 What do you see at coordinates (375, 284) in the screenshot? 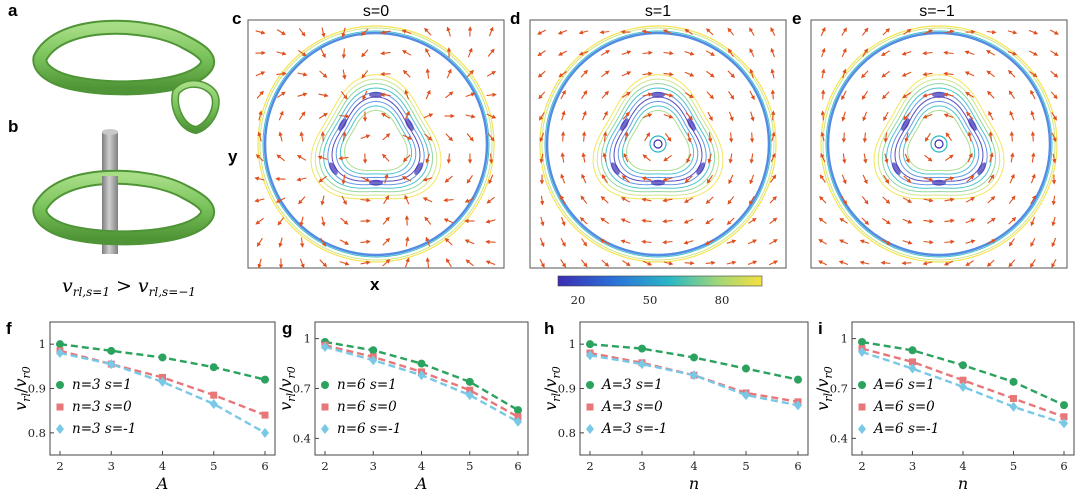
I see `x-axis-label: x` at bounding box center [375, 284].